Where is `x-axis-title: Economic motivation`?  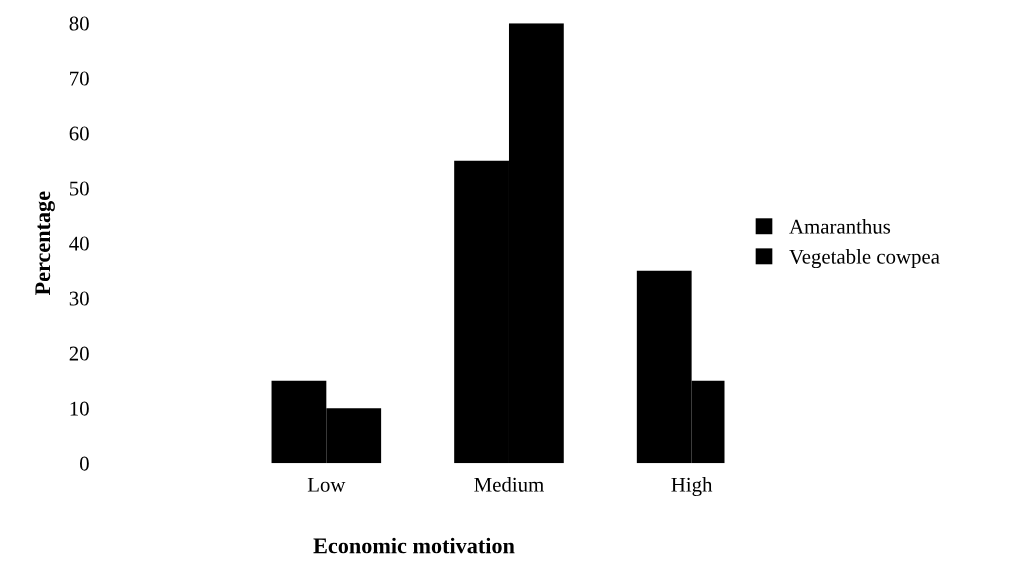 x-axis-title: Economic motivation is located at coordinates (414, 545).